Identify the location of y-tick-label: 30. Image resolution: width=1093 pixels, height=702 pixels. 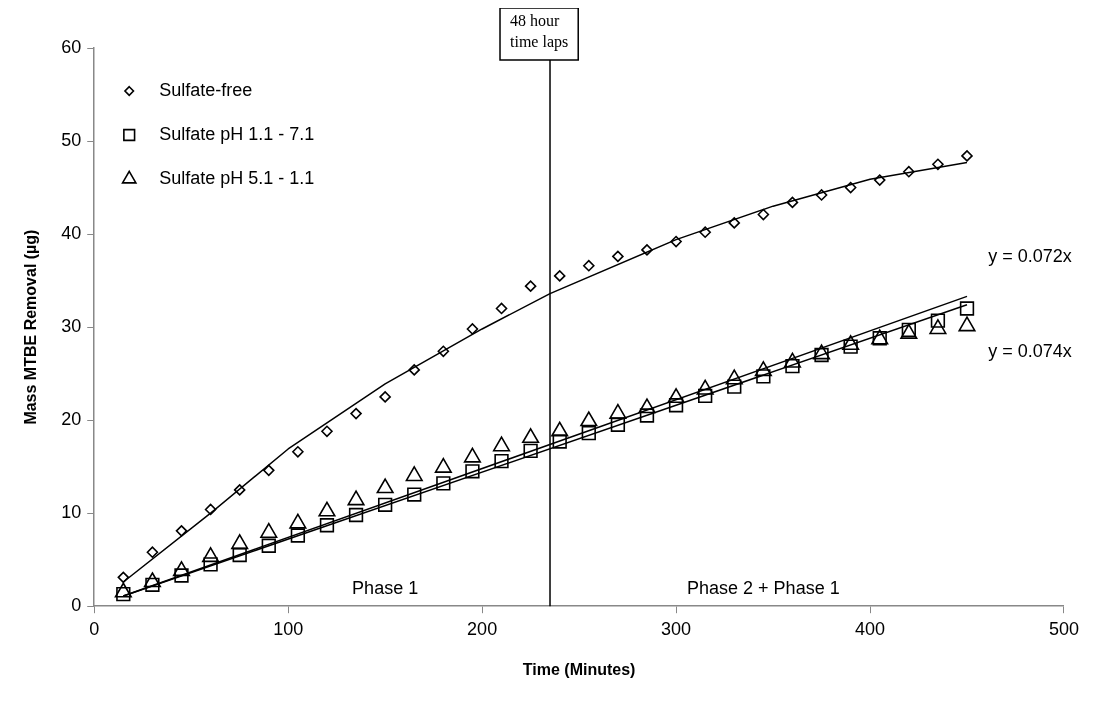
(71, 326).